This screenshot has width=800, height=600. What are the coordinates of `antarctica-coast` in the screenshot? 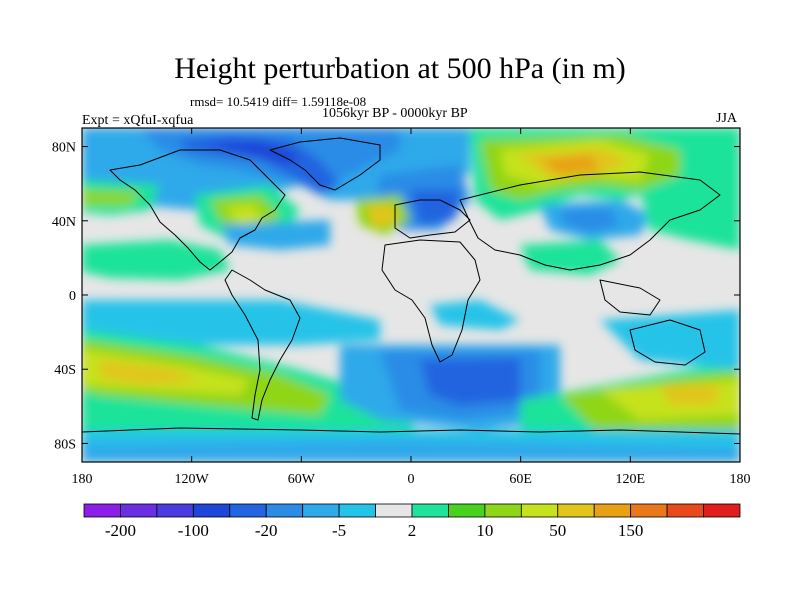 It's located at (411, 431).